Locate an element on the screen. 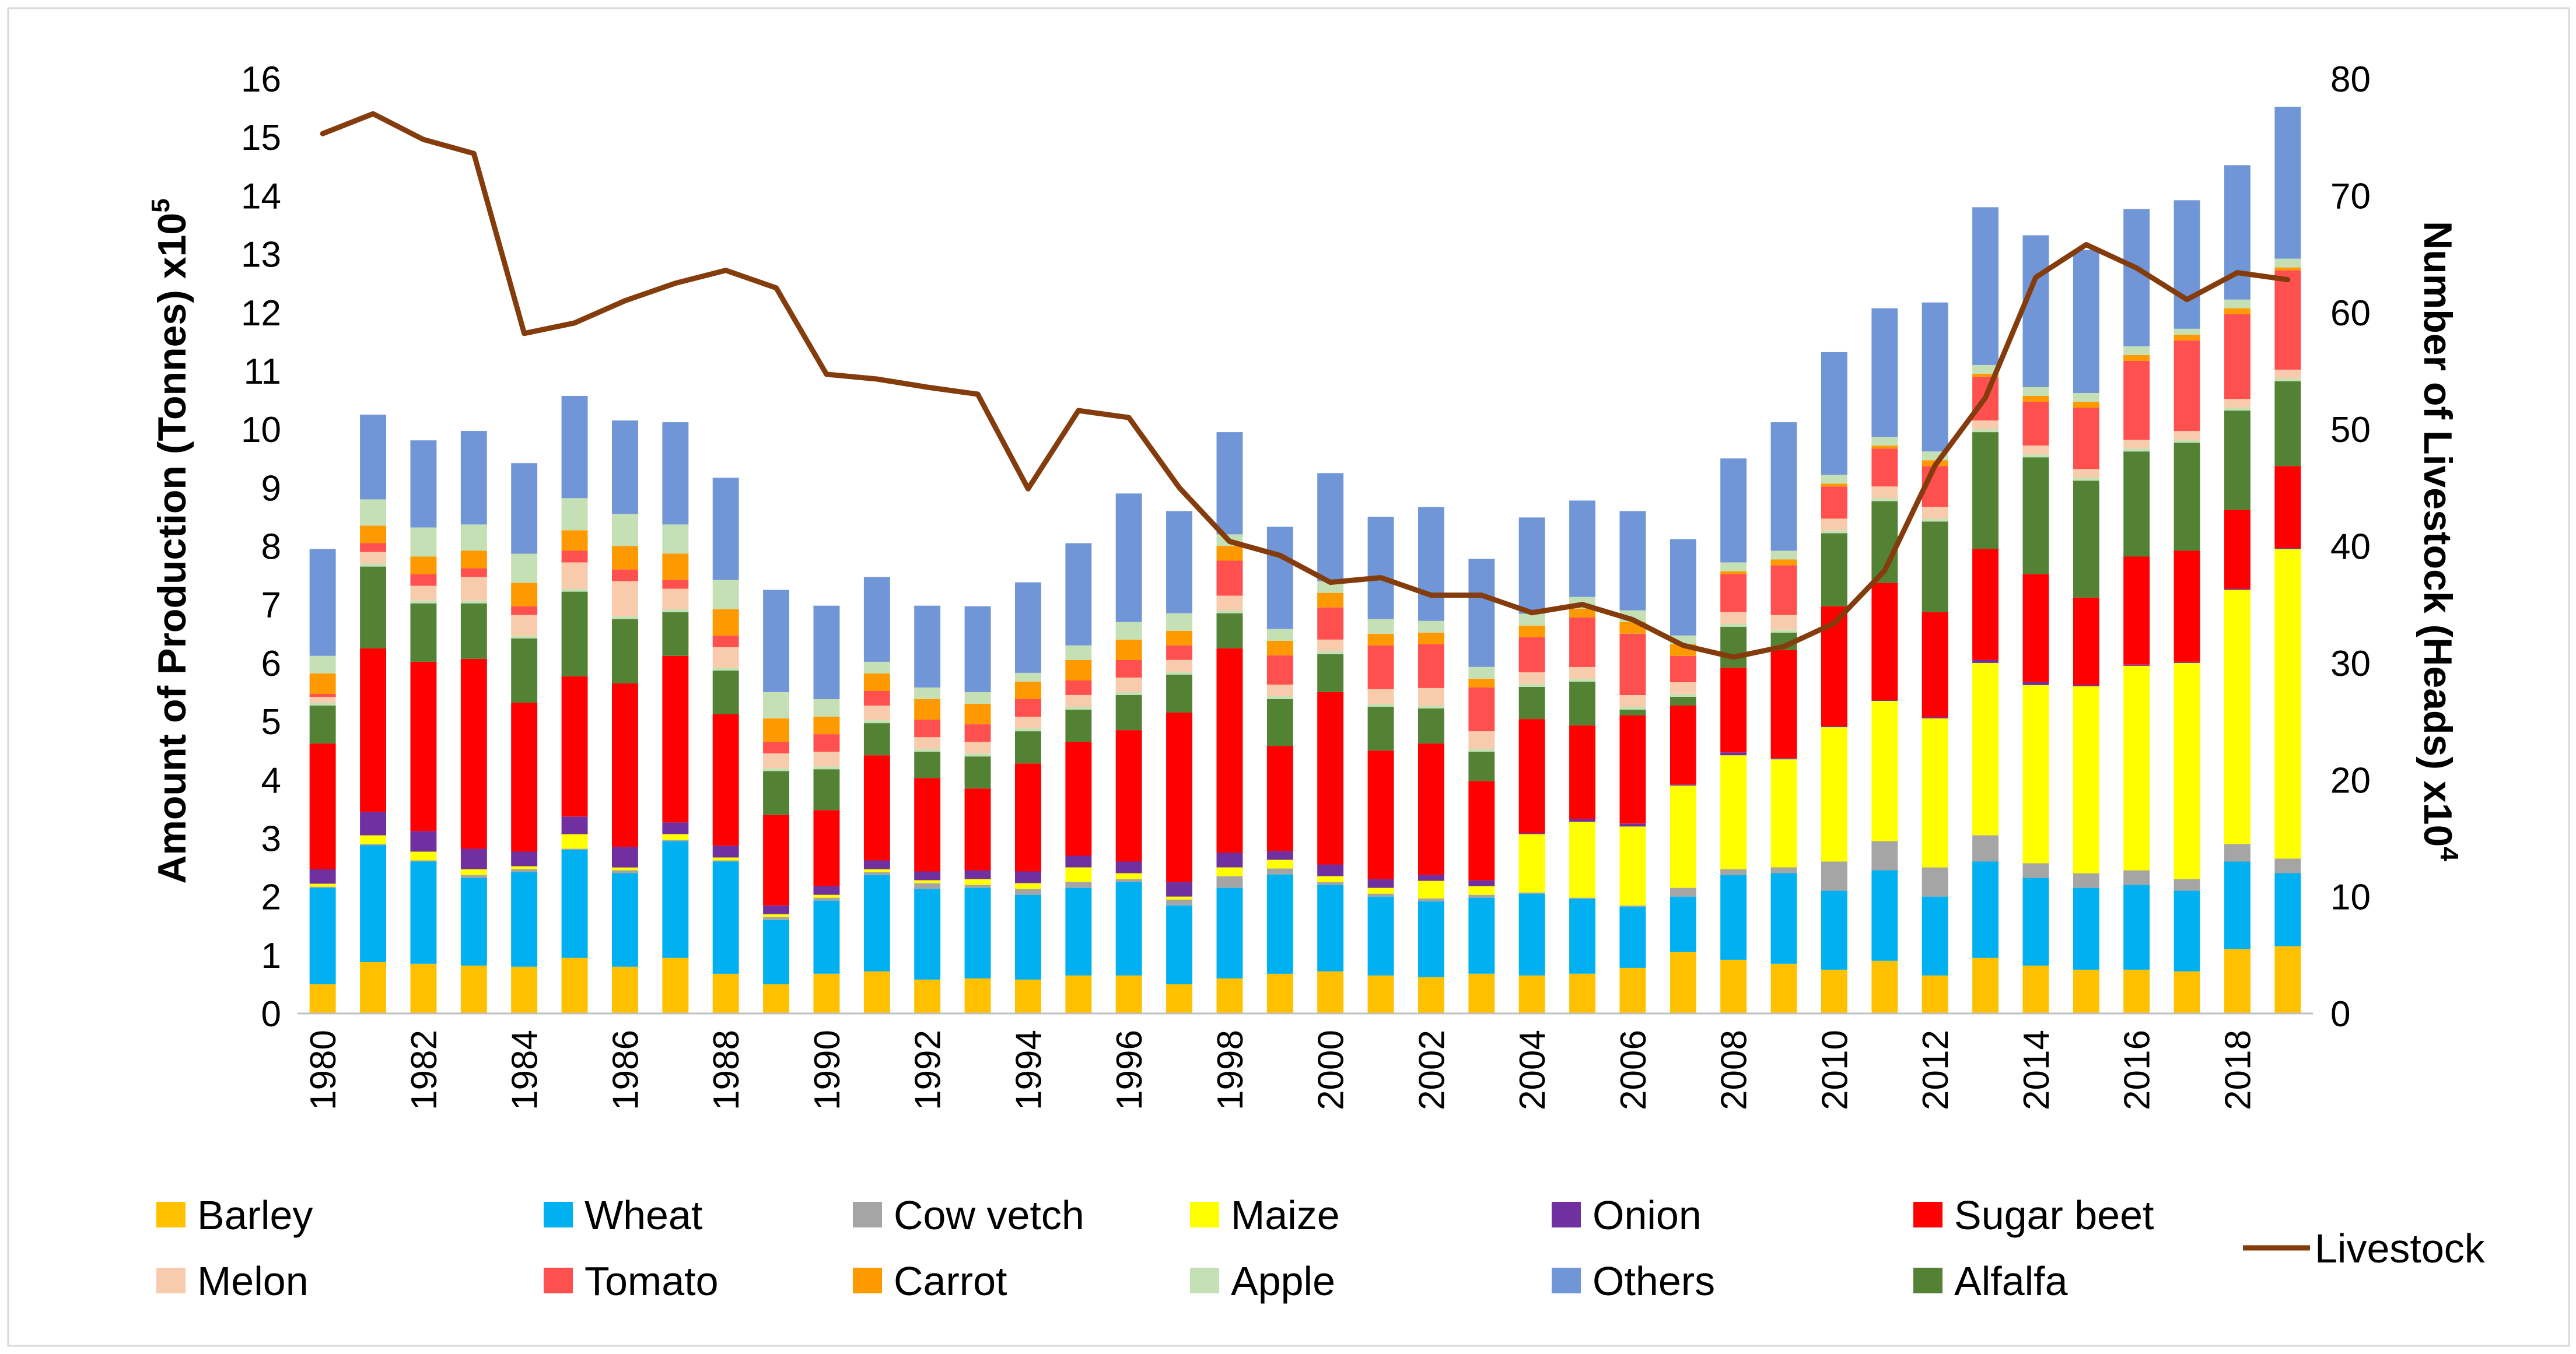 The image size is (2576, 1354). left-tick-label: 2 is located at coordinates (271, 898).